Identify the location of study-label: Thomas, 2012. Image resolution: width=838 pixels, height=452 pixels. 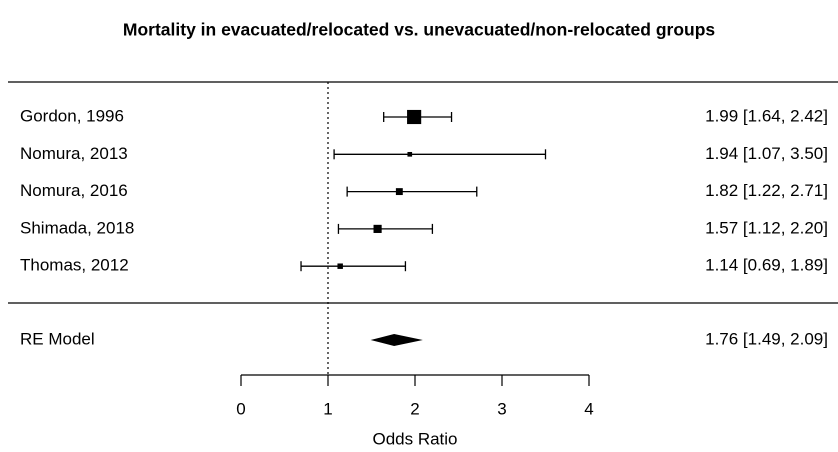
(74, 265).